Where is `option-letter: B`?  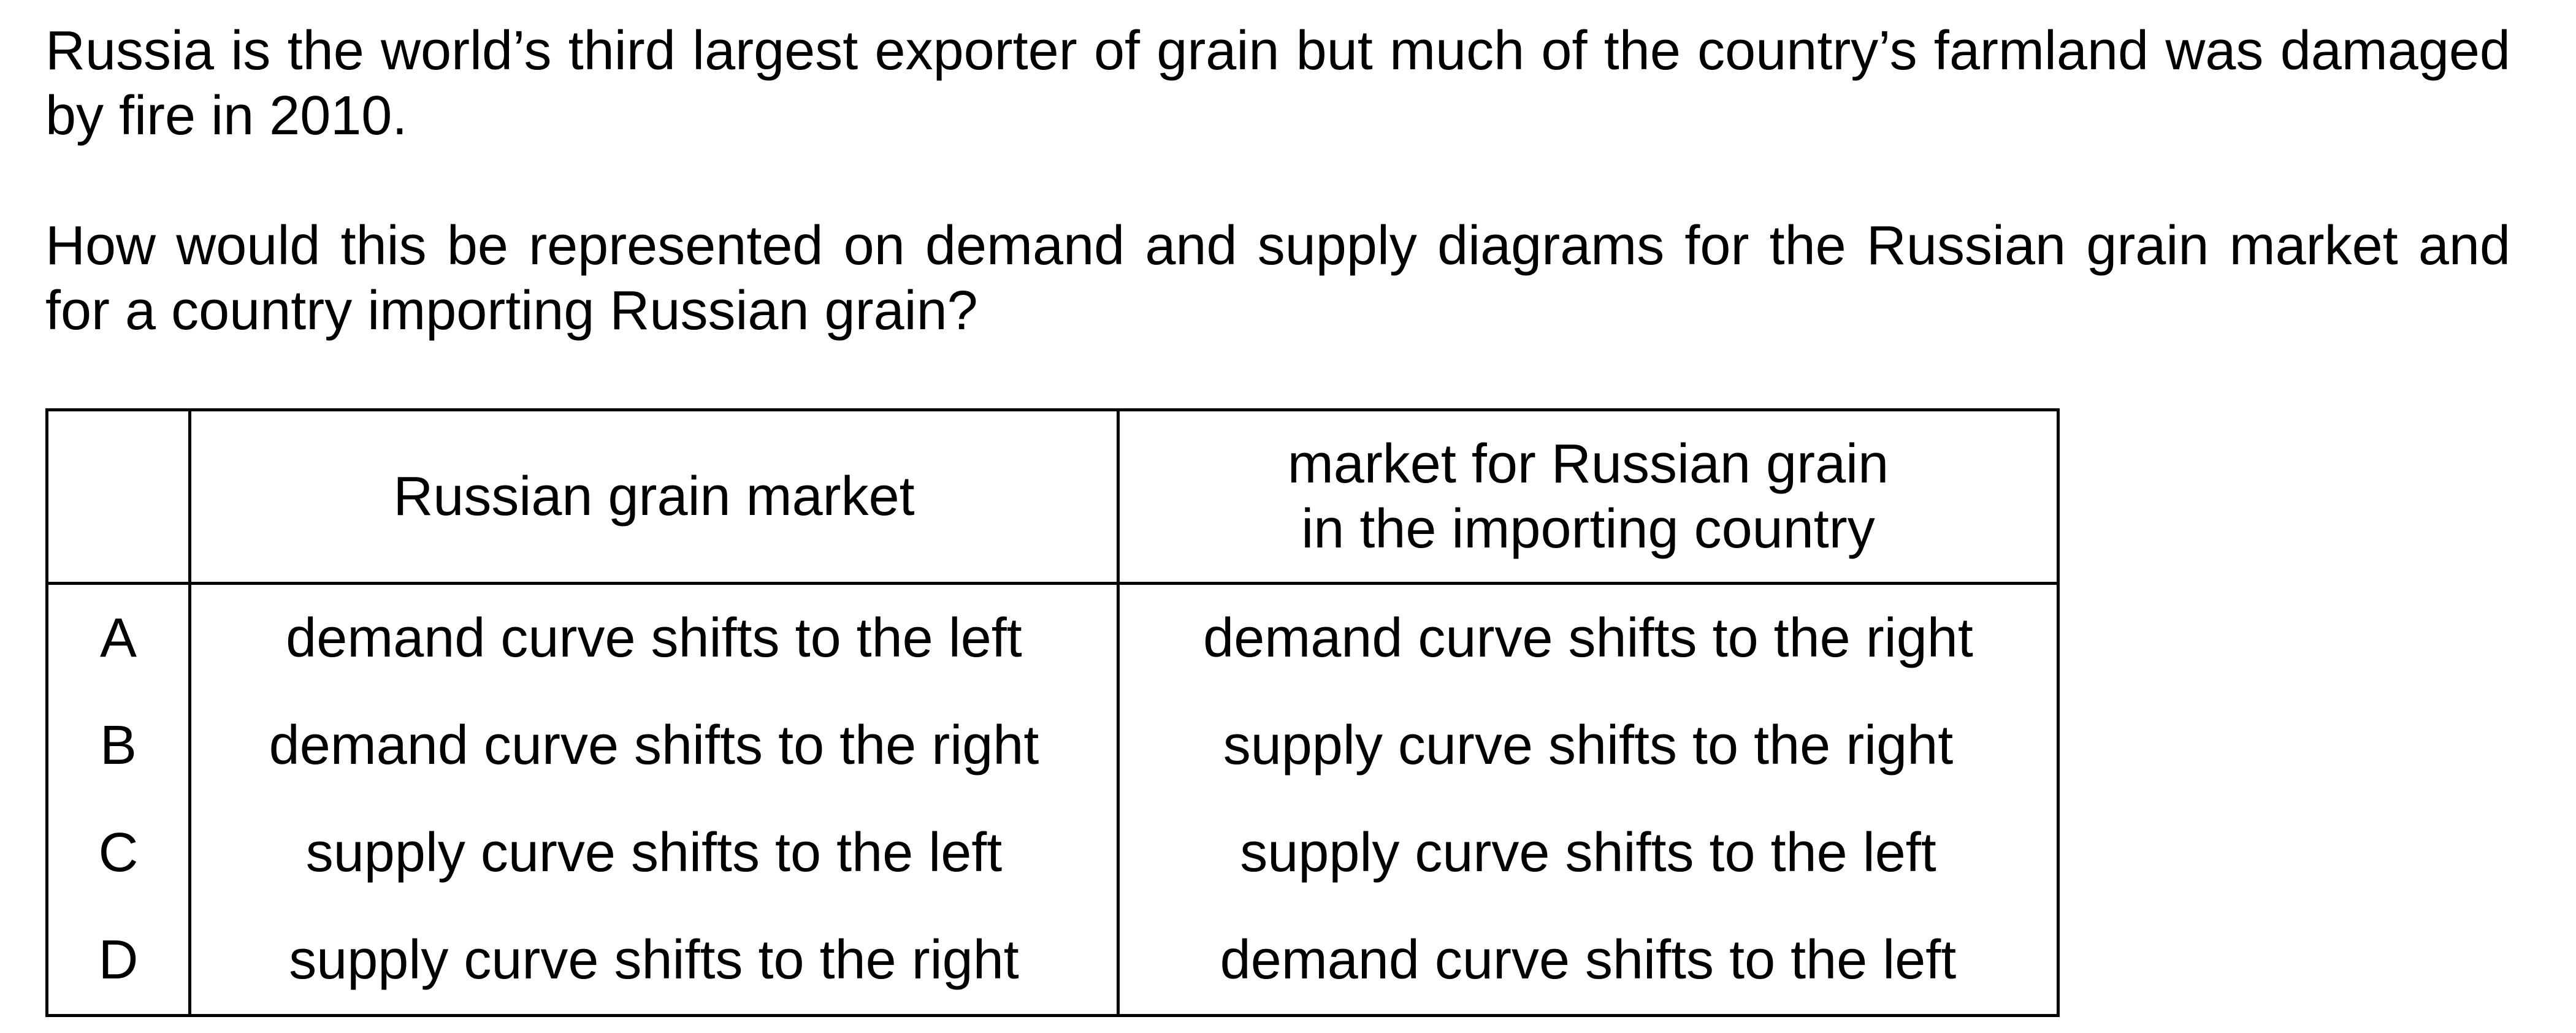
option-letter: B is located at coordinates (118, 746).